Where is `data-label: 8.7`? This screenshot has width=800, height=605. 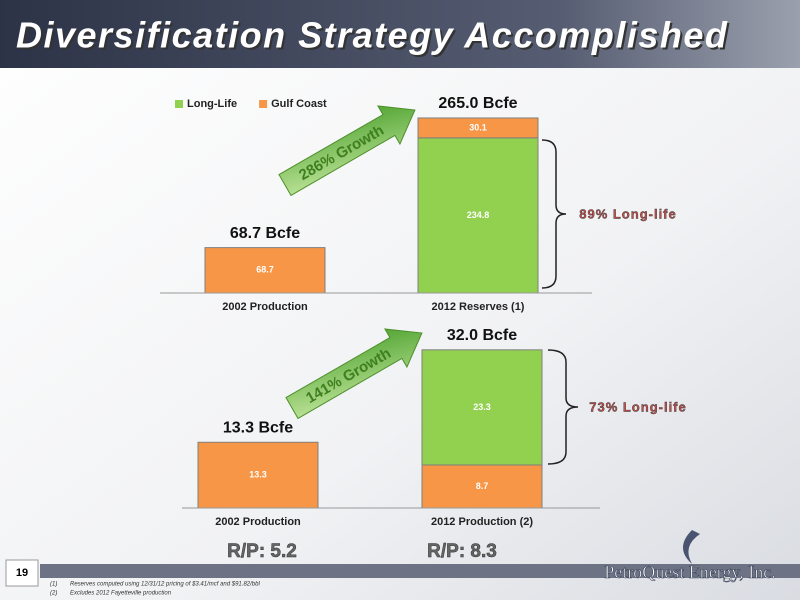
data-label: 8.7 is located at coordinates (482, 486).